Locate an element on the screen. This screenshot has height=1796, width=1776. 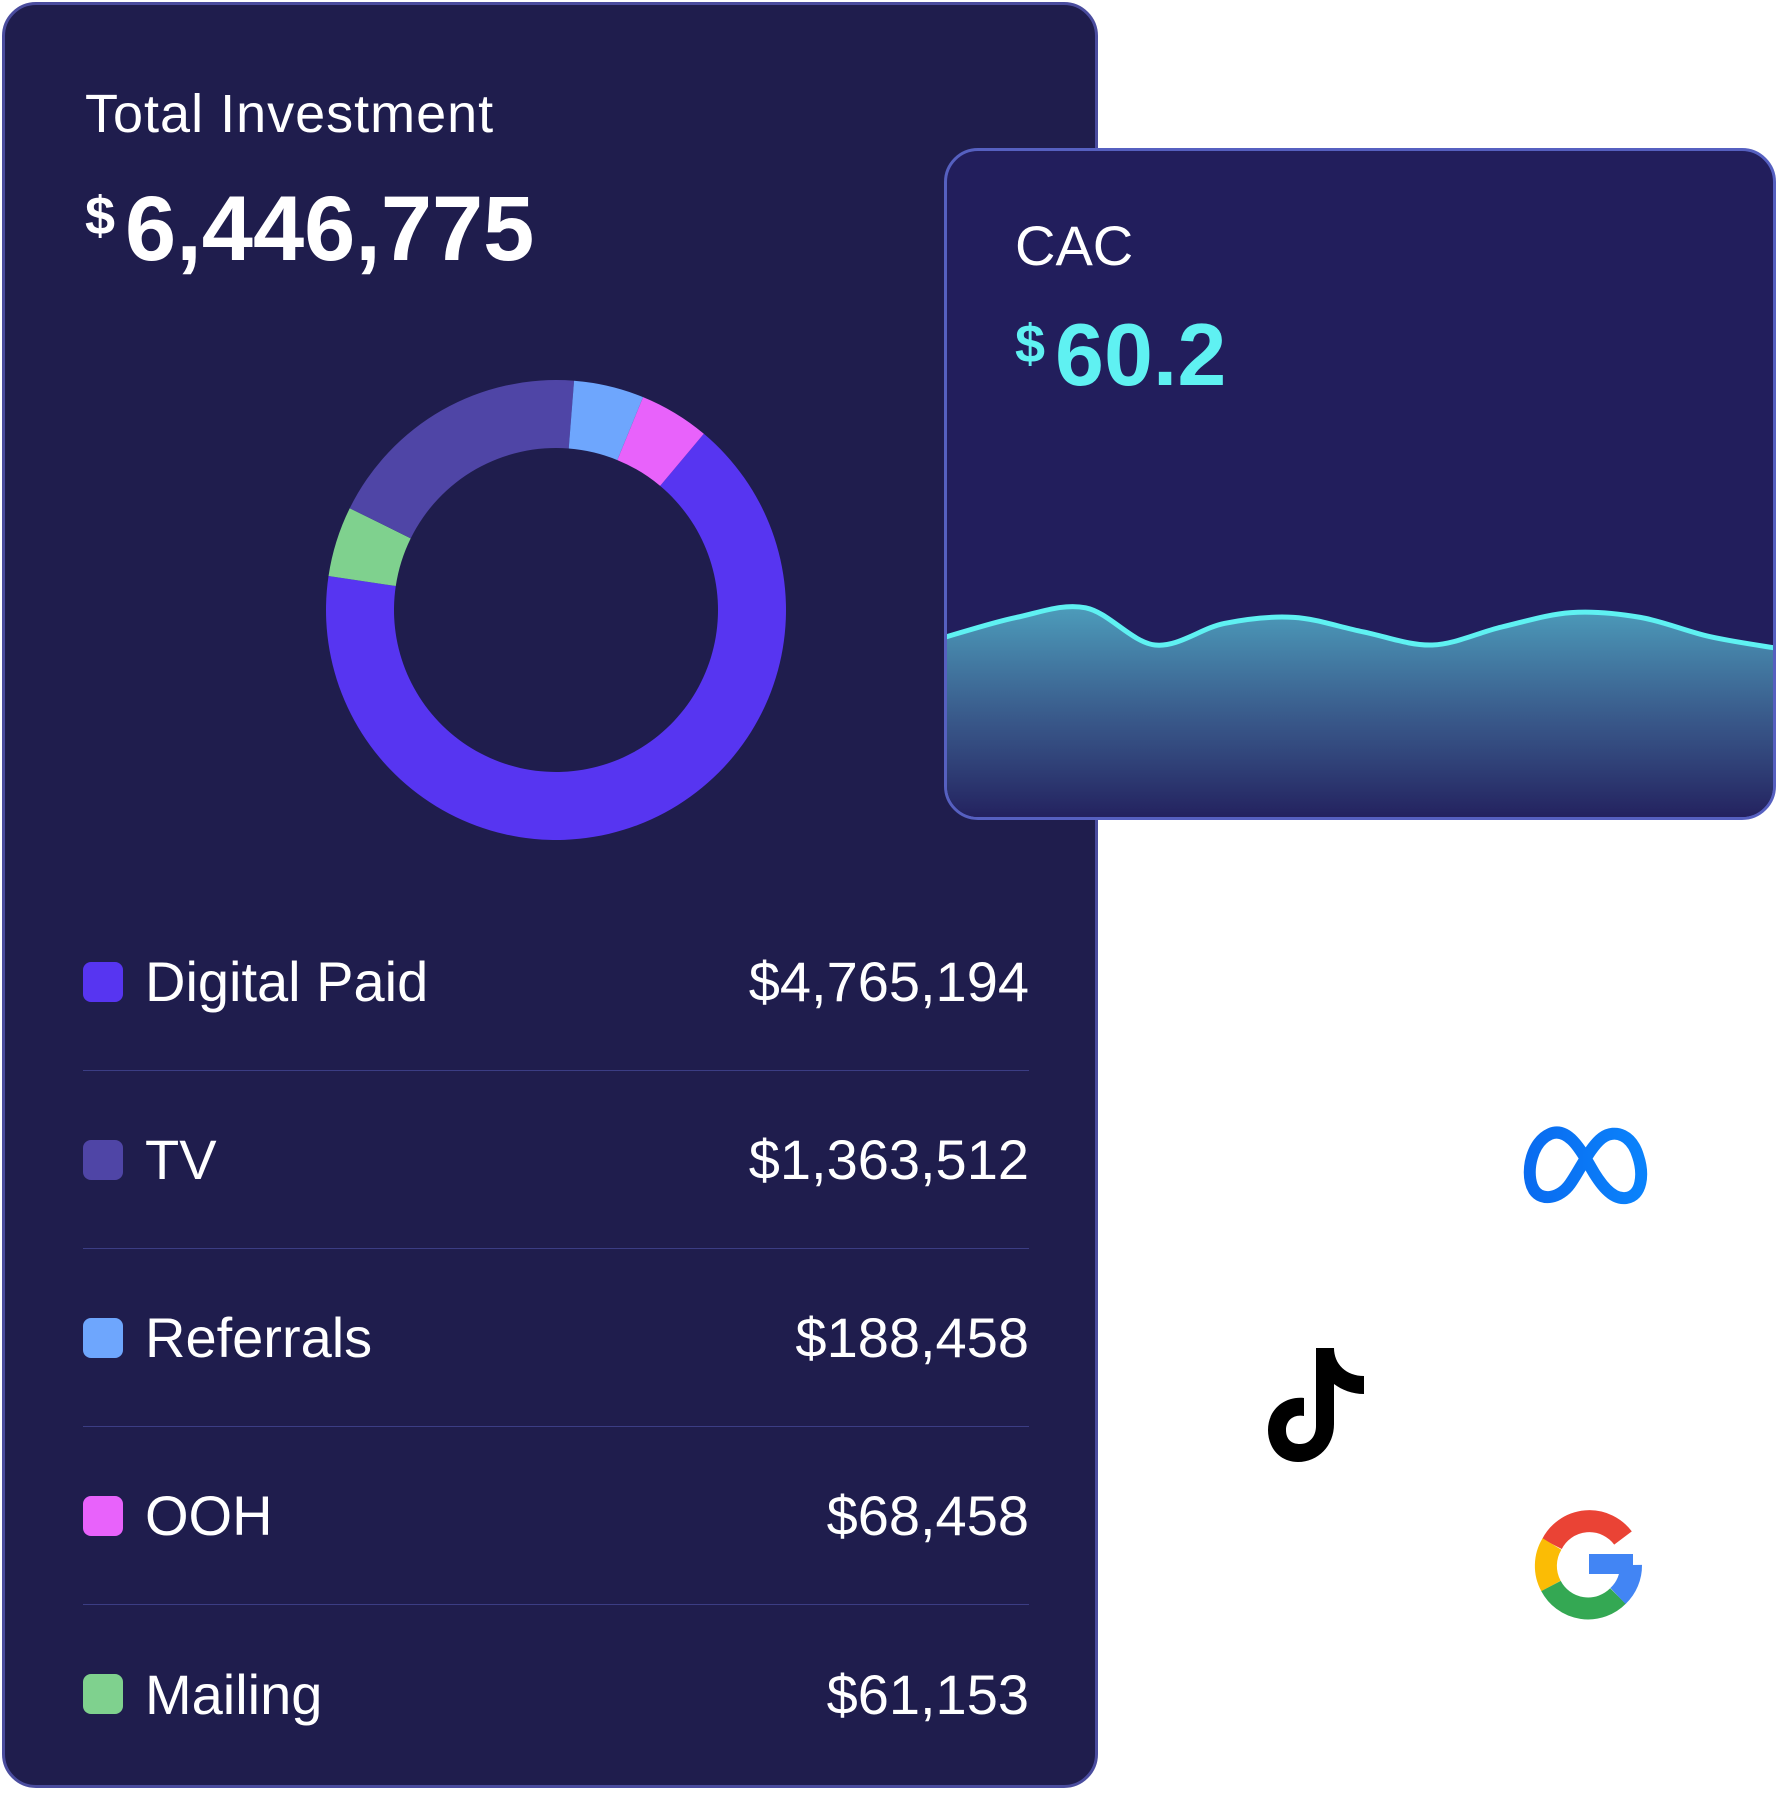
google-logo-svg is located at coordinates (1588, 1565).